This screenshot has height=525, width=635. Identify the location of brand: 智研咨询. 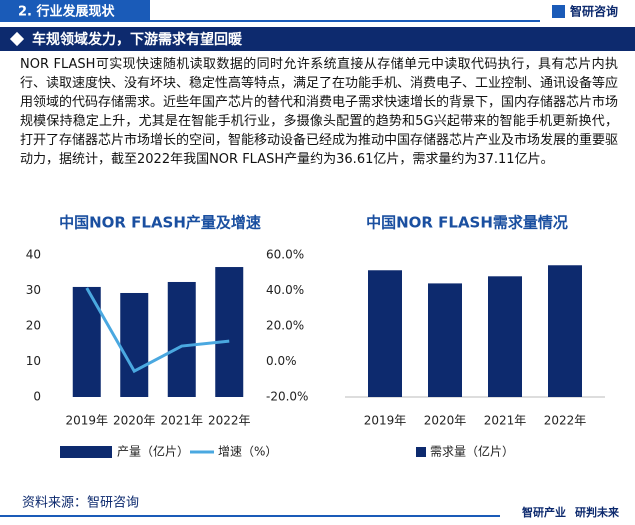
(593, 11).